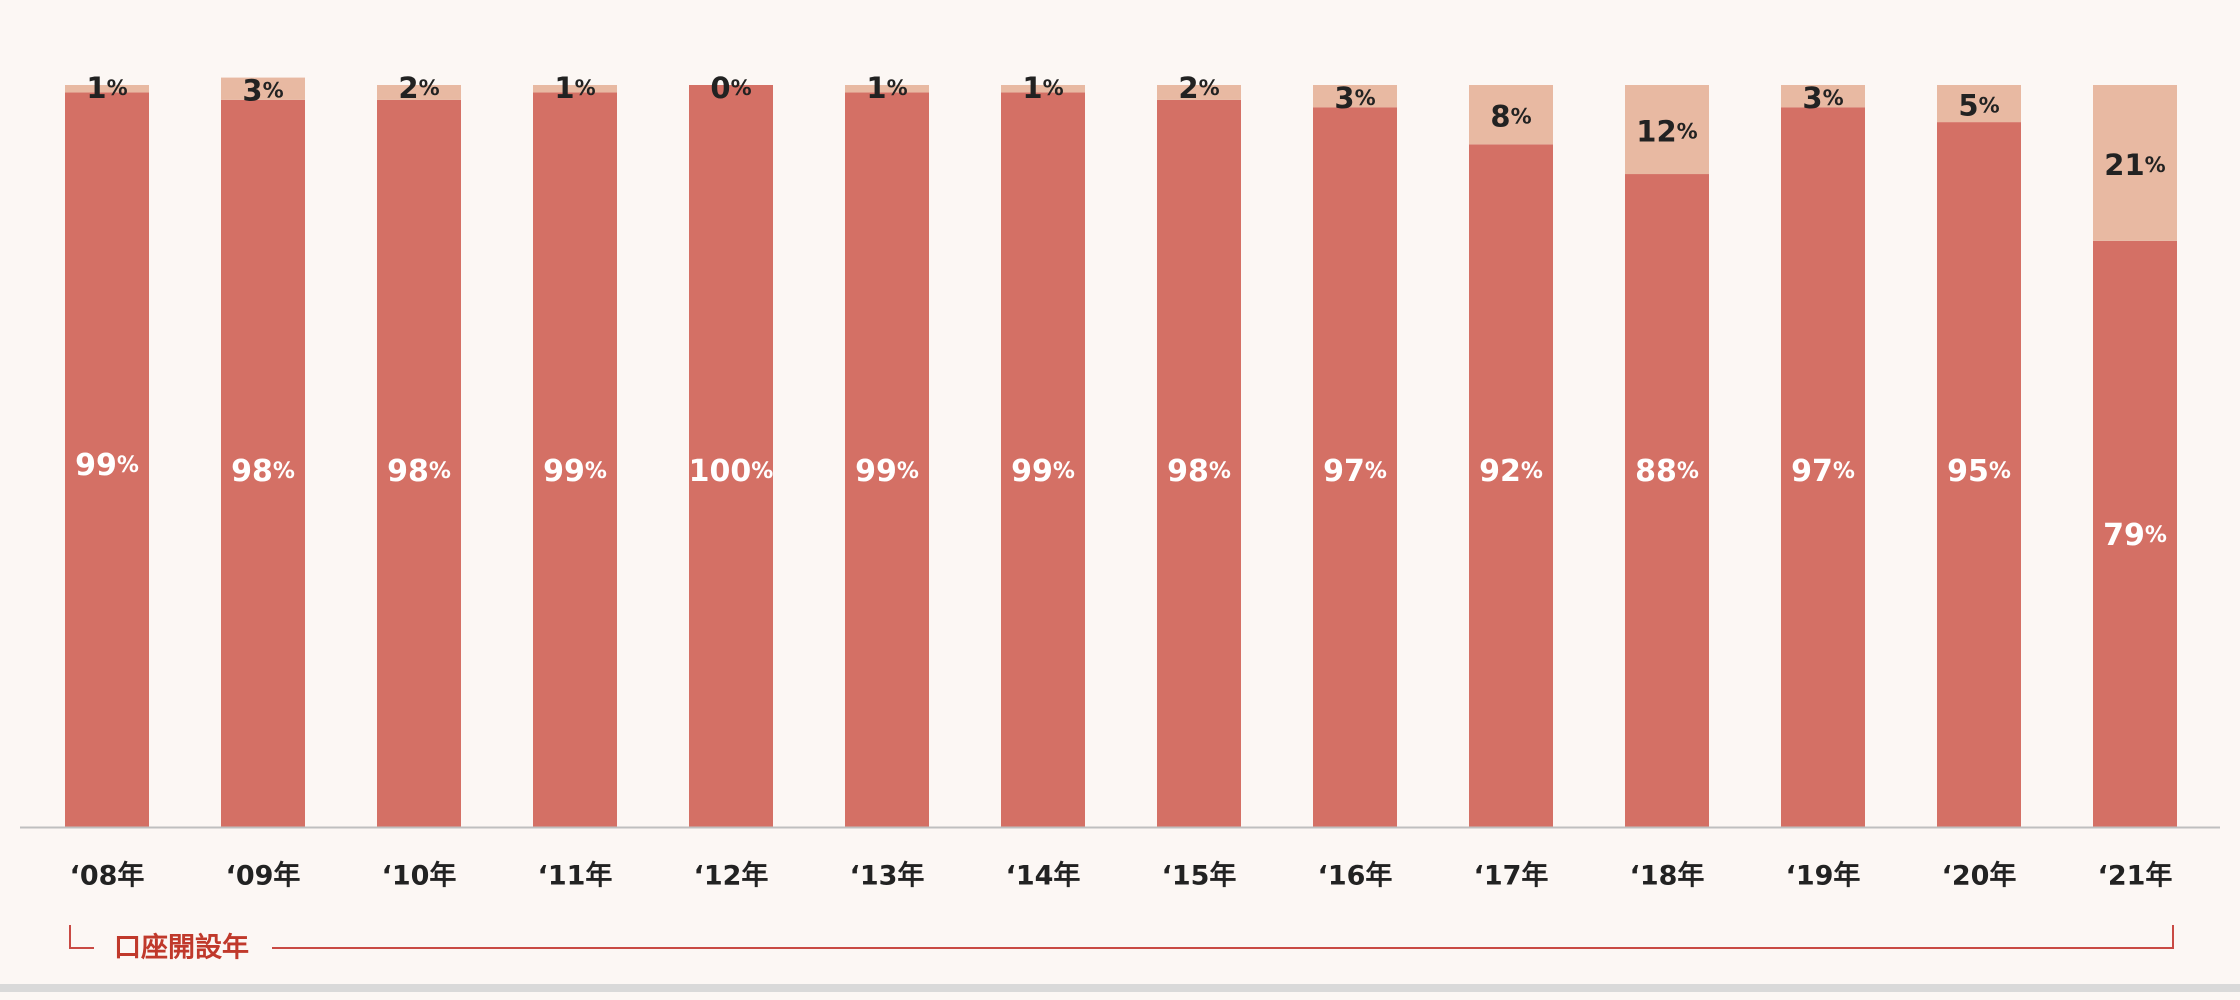  What do you see at coordinates (887, 471) in the screenshot?
I see `bar-label-0-5: 99%` at bounding box center [887, 471].